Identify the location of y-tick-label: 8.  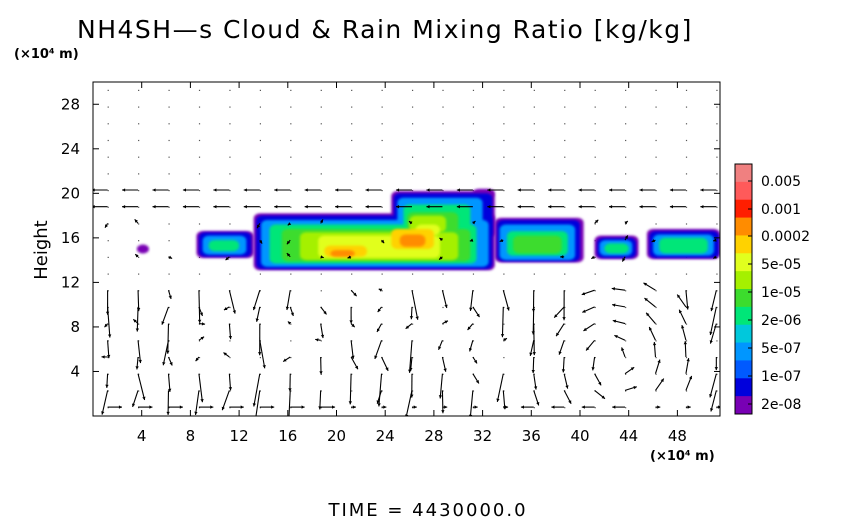
(75, 327).